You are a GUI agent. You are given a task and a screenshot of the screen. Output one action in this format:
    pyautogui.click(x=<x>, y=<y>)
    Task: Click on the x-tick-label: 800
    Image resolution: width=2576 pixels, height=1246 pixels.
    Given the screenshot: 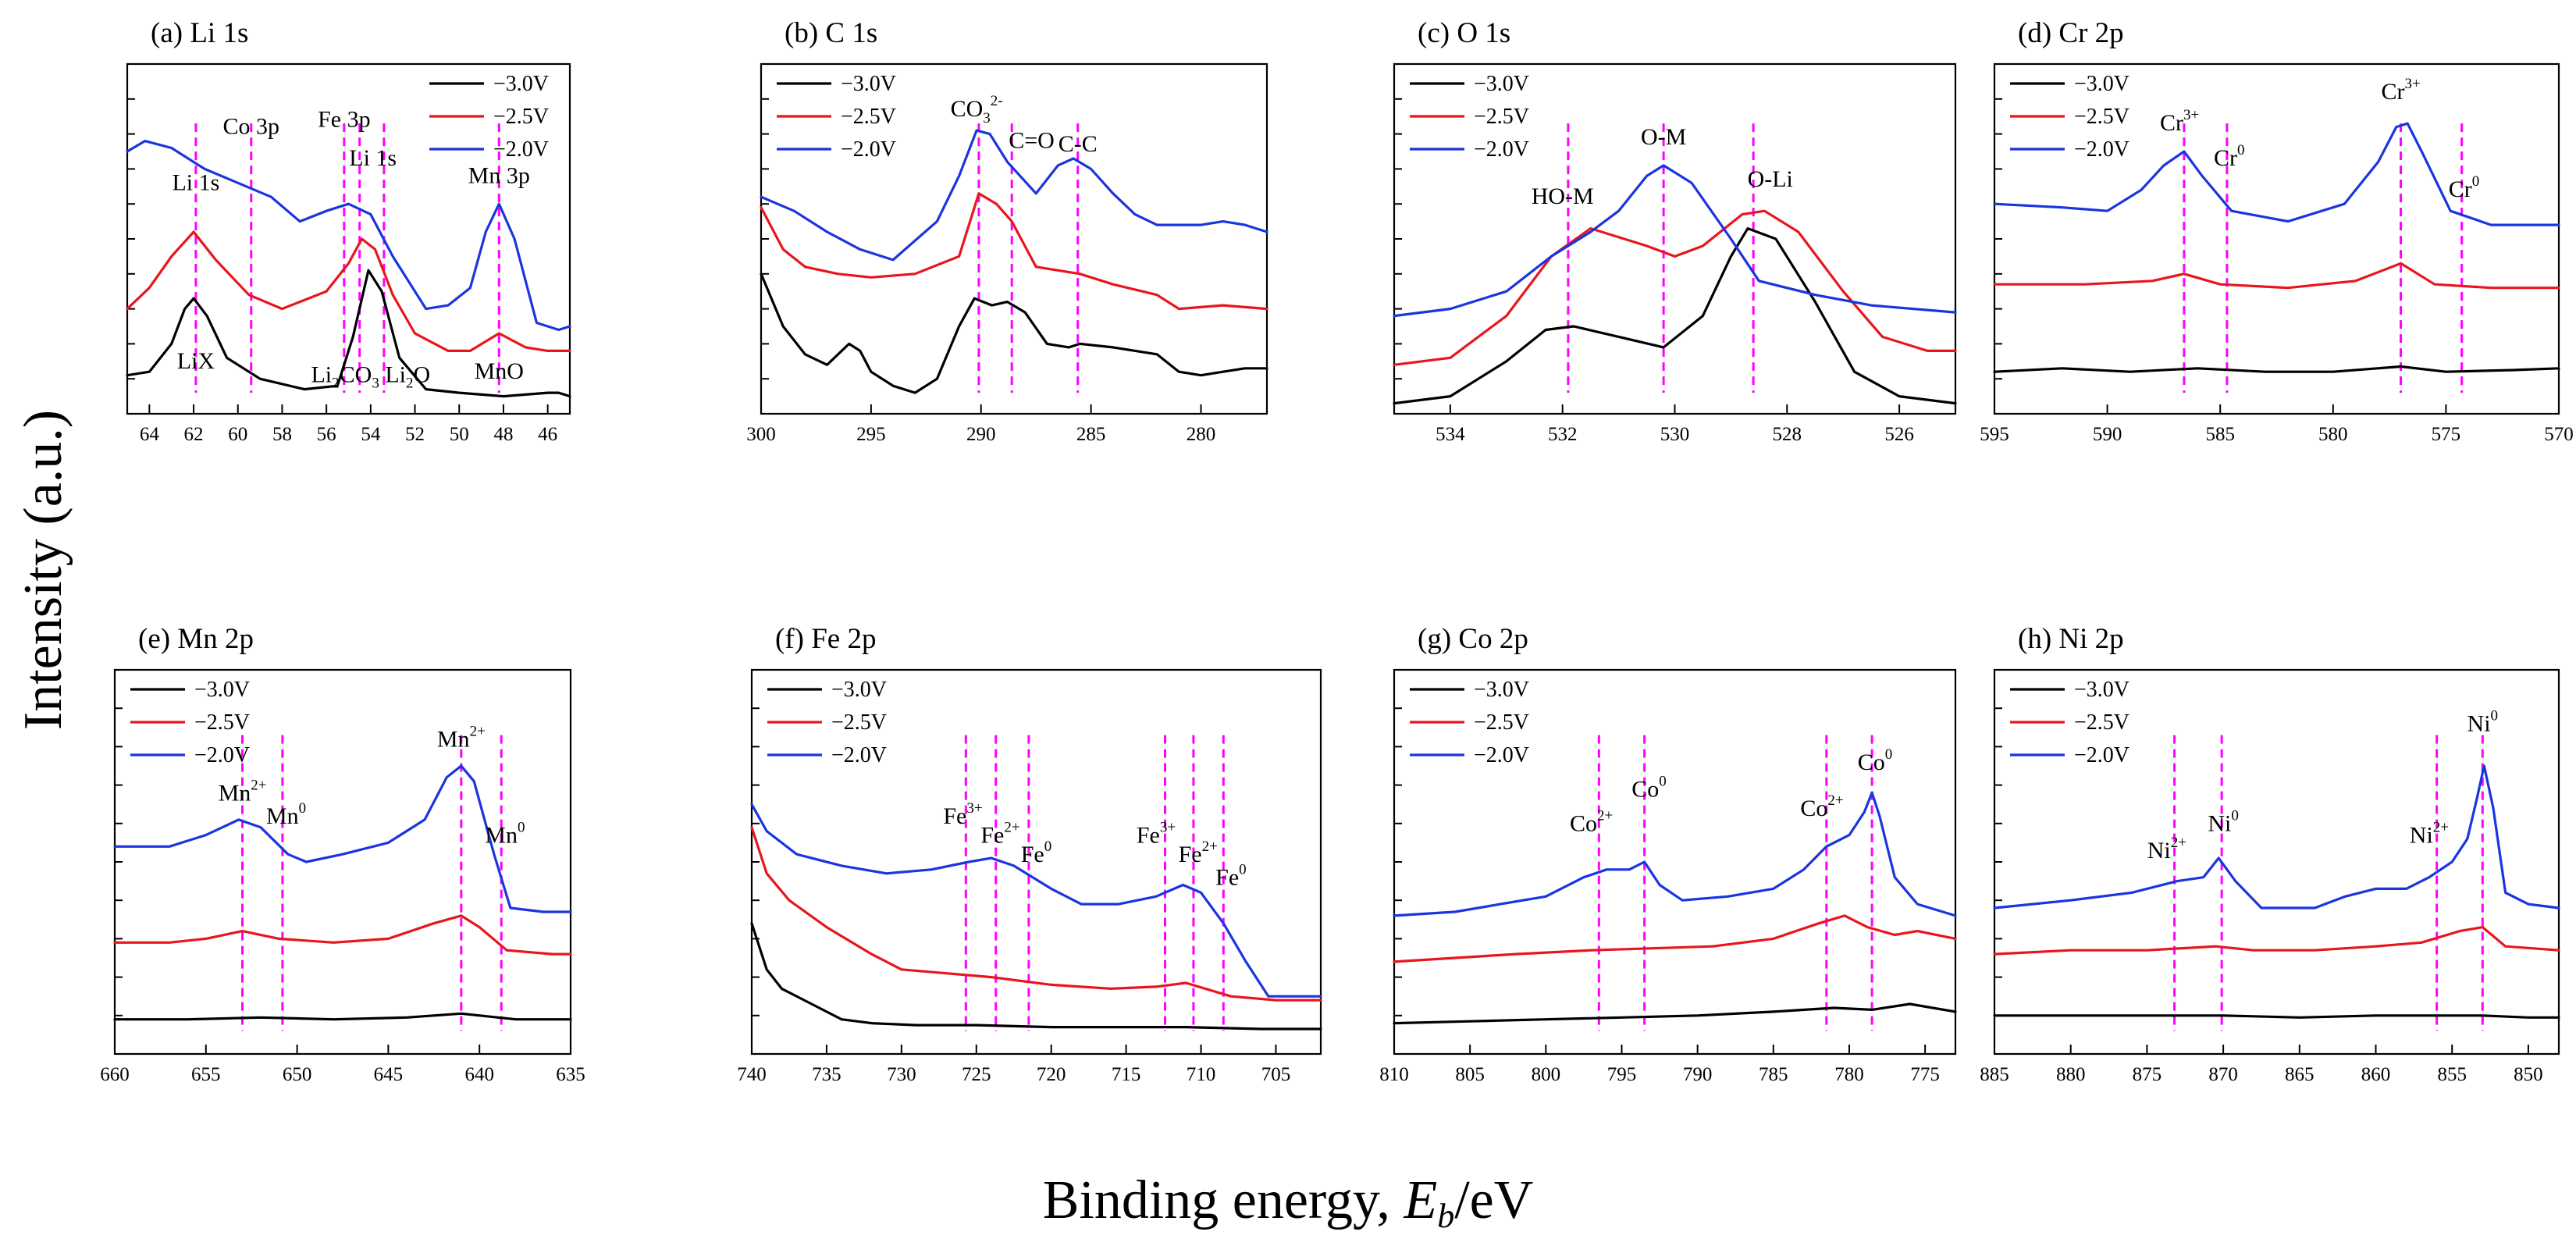 What is the action you would take?
    pyautogui.click(x=1546, y=1074)
    